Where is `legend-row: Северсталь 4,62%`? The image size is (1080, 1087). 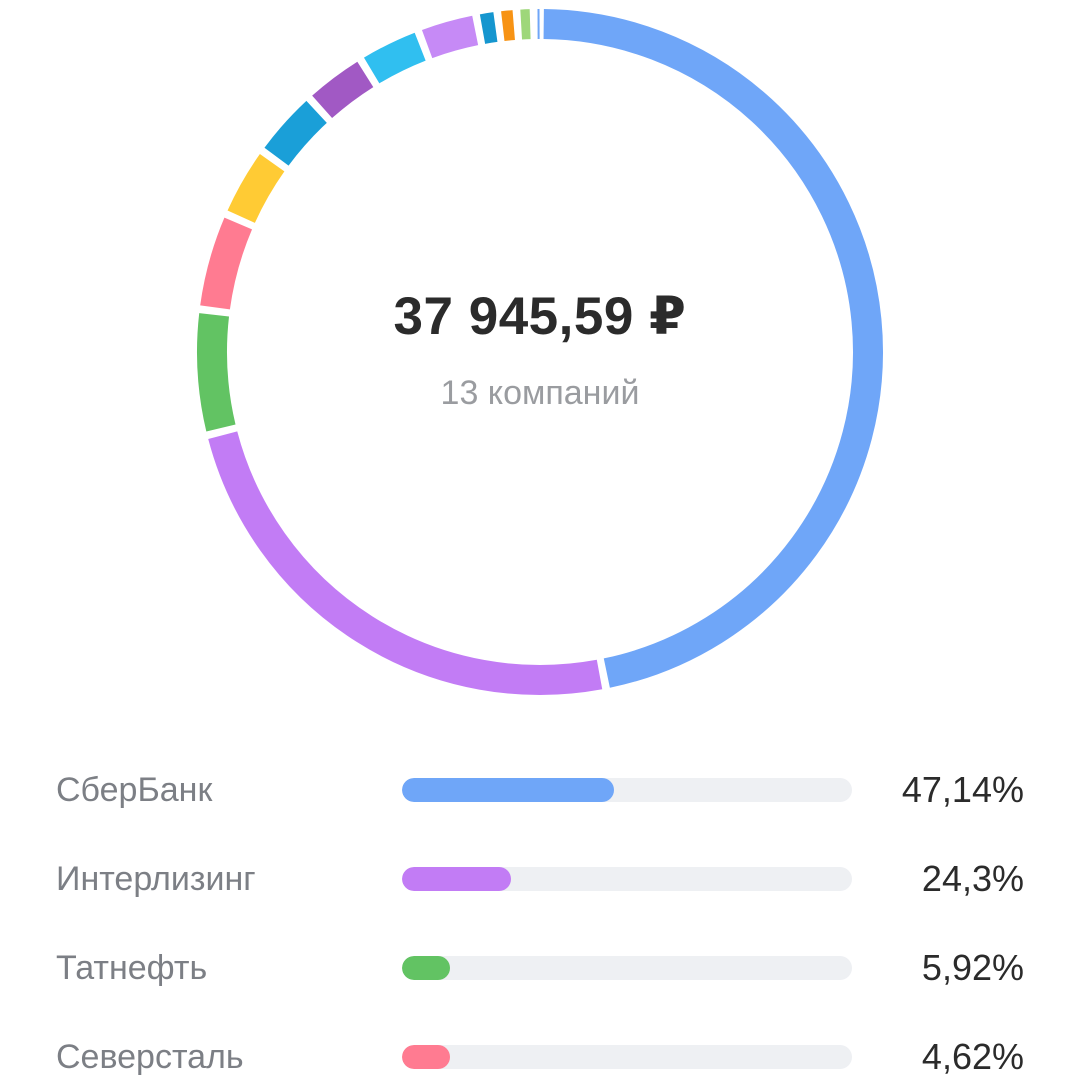
legend-row: Северсталь 4,62% is located at coordinates (540, 1057).